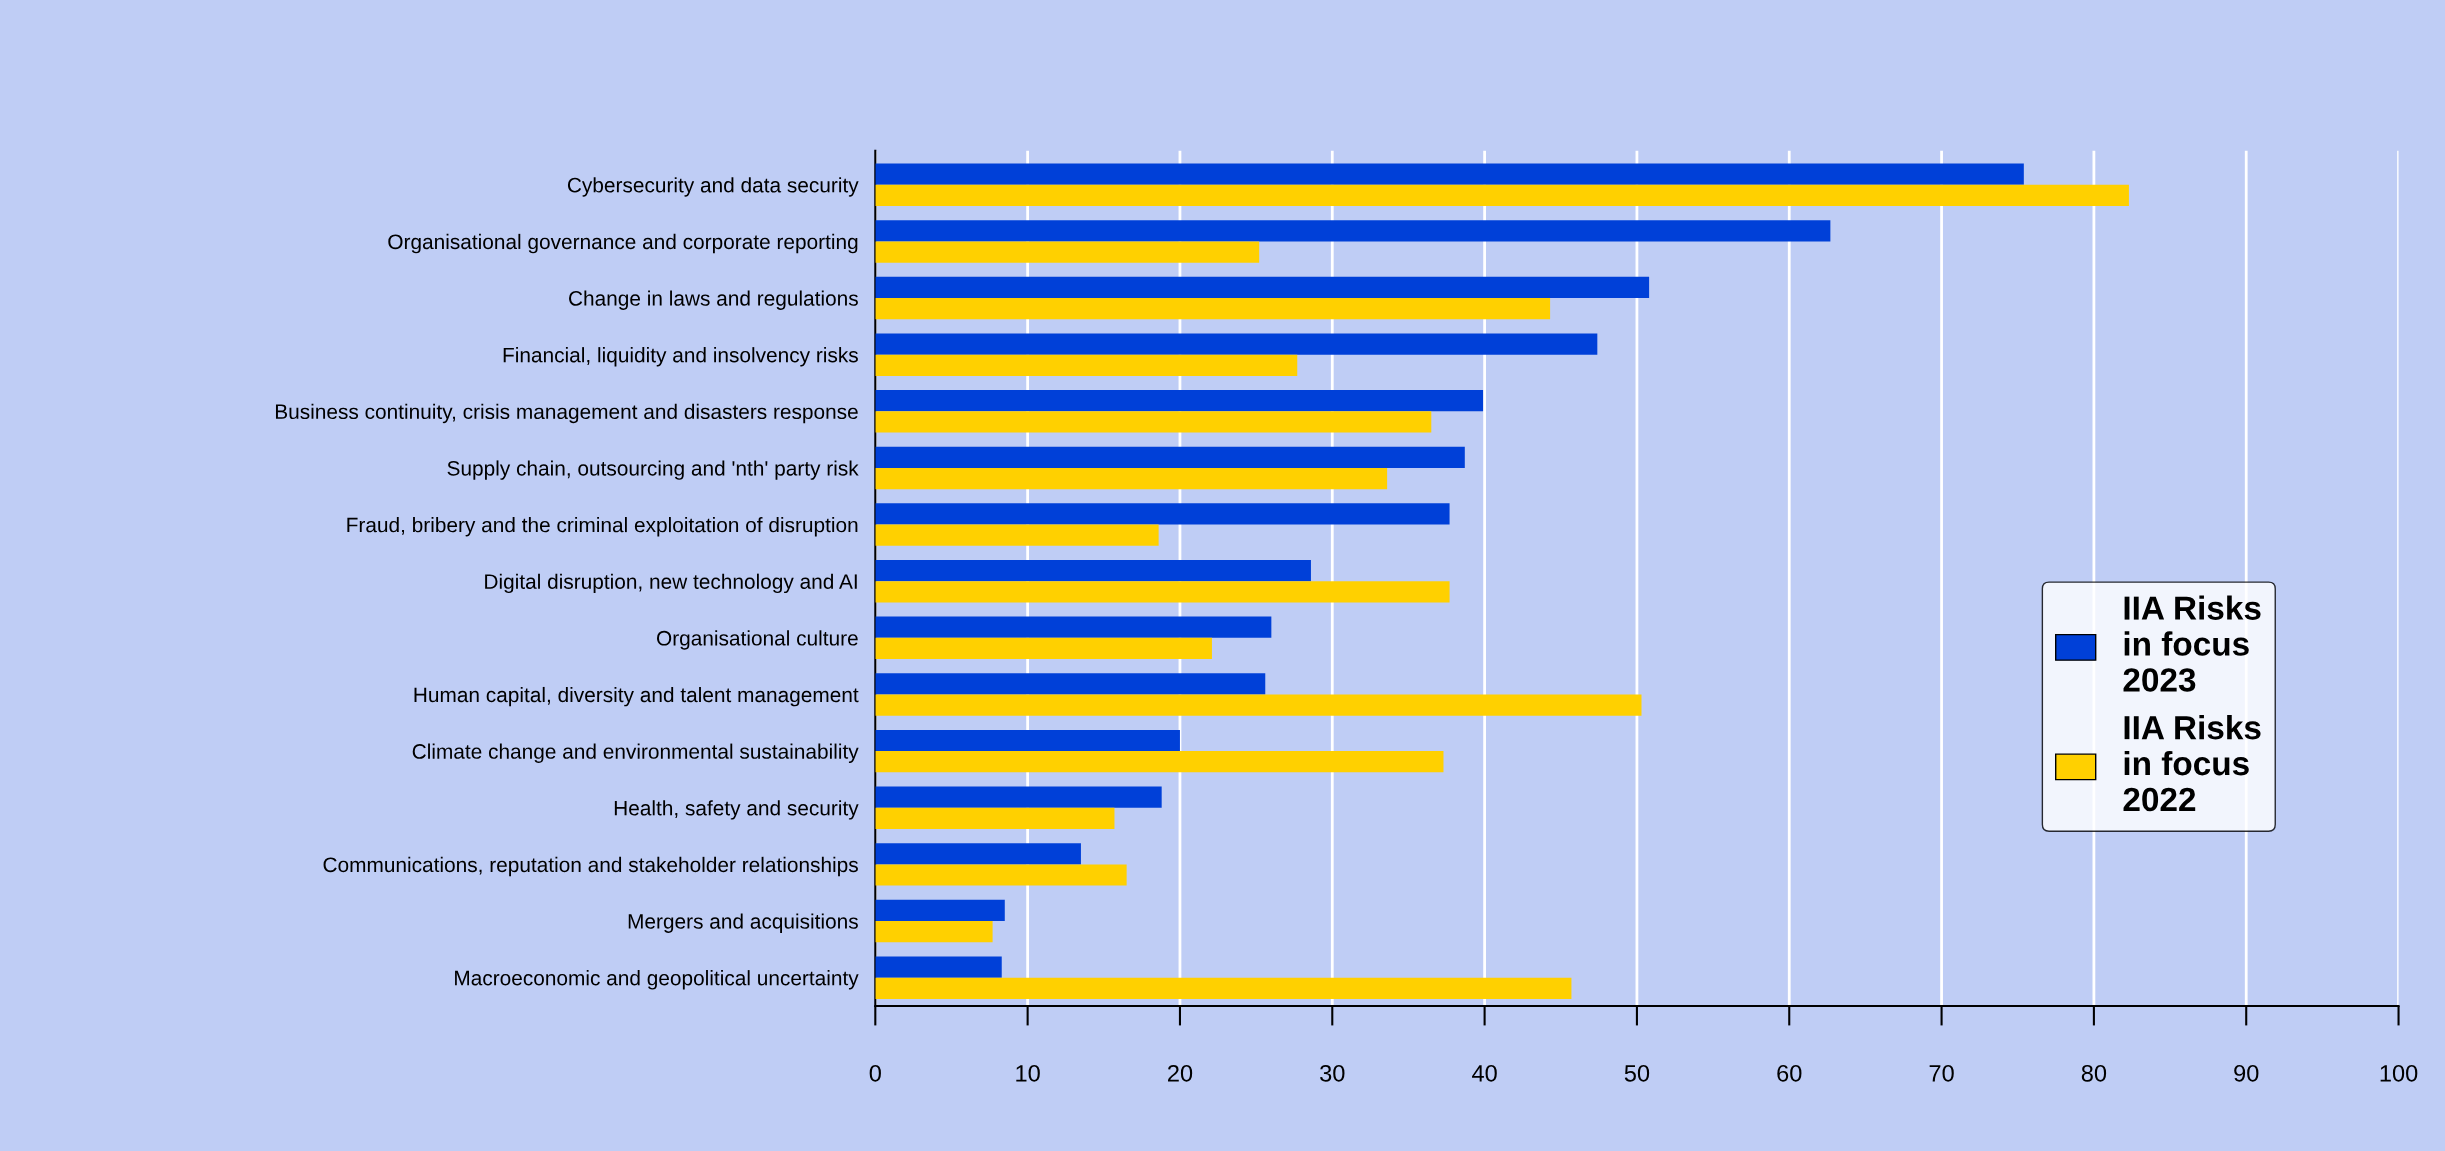 The width and height of the screenshot is (2445, 1151). Describe the element at coordinates (1180, 1073) in the screenshot. I see `x-tick-label: 20` at that location.